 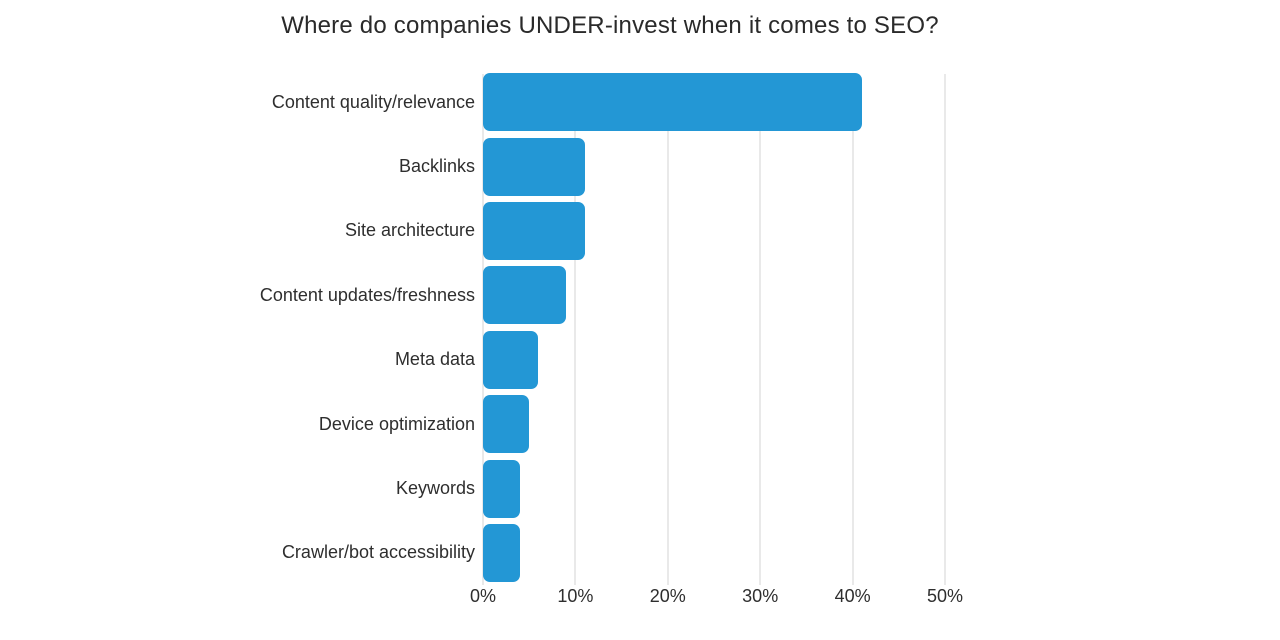 I want to click on bar-row: Backlinks, so click(x=610, y=166).